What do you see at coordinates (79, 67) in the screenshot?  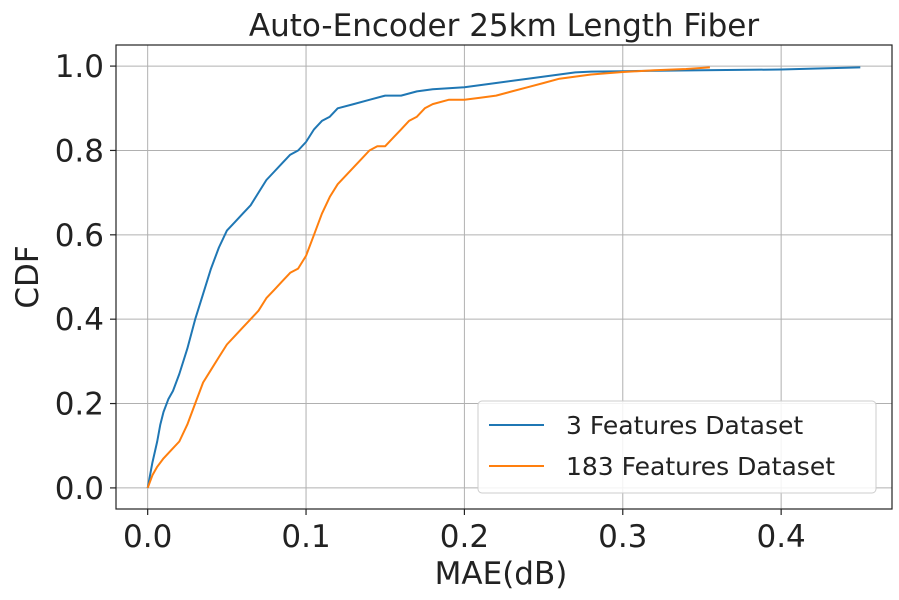 I see `y-tick-label: 1.0` at bounding box center [79, 67].